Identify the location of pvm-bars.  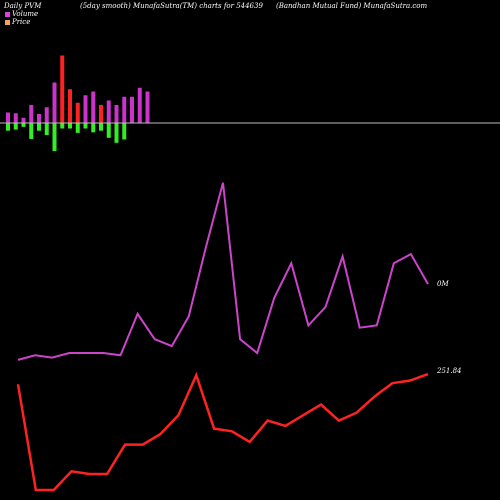
(78, 103).